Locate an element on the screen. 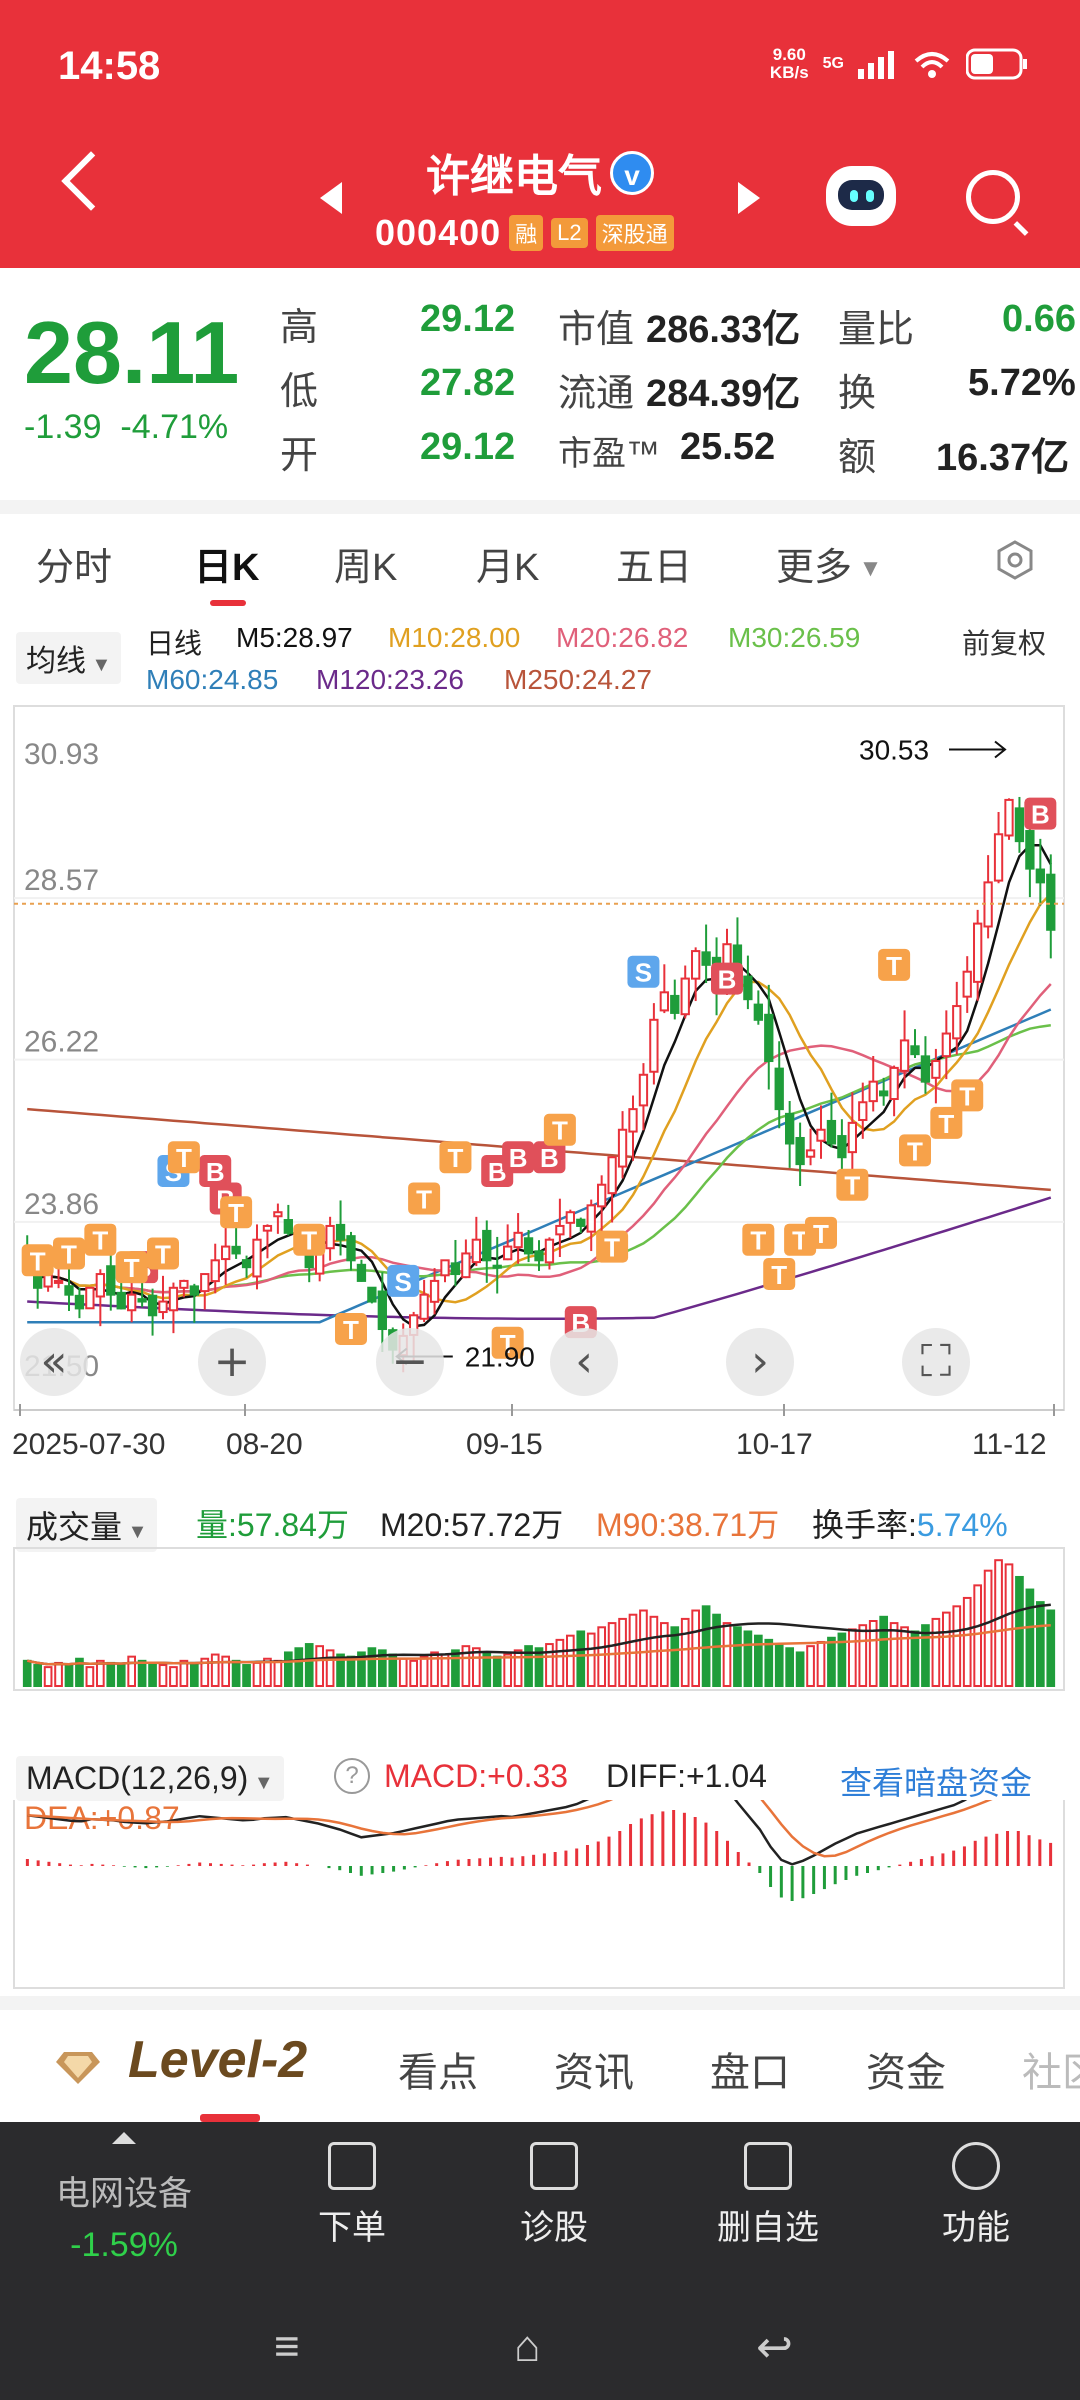 The height and width of the screenshot is (2400, 1080). volume-selector: 成交量 ▼ is located at coordinates (87, 1525).